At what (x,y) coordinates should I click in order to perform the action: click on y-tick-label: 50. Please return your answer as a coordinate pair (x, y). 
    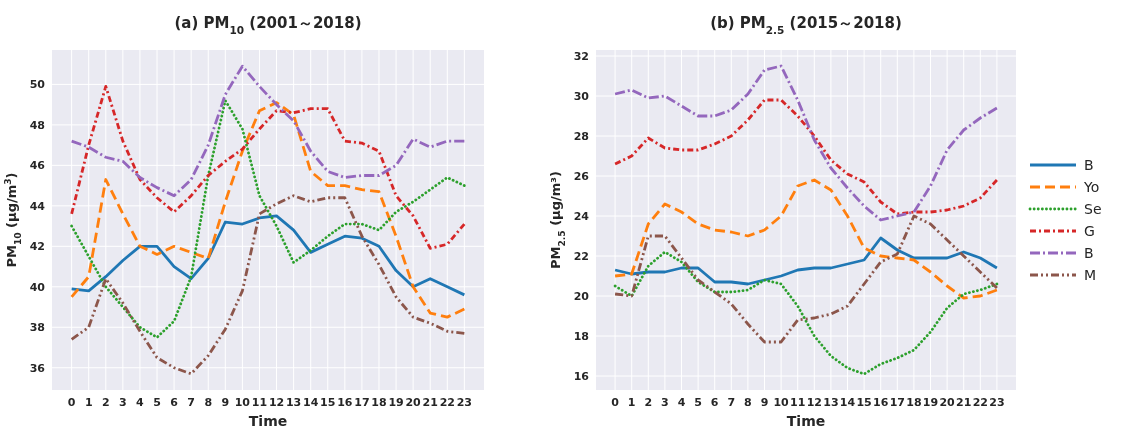
    Looking at the image, I should click on (37, 85).